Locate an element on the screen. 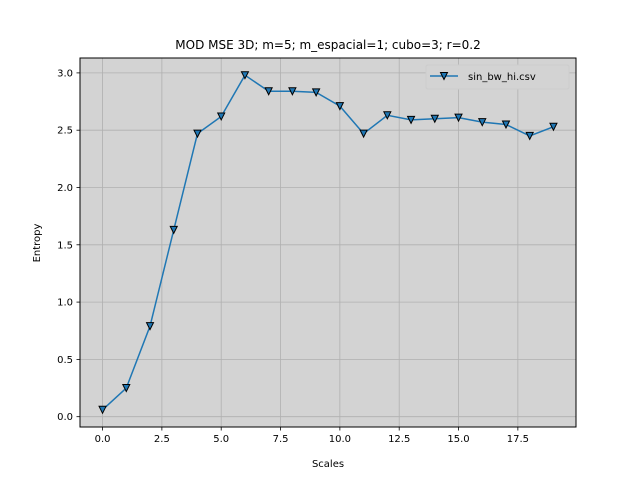 This screenshot has width=640, height=484. x-tick-label: 17.5 is located at coordinates (518, 439).